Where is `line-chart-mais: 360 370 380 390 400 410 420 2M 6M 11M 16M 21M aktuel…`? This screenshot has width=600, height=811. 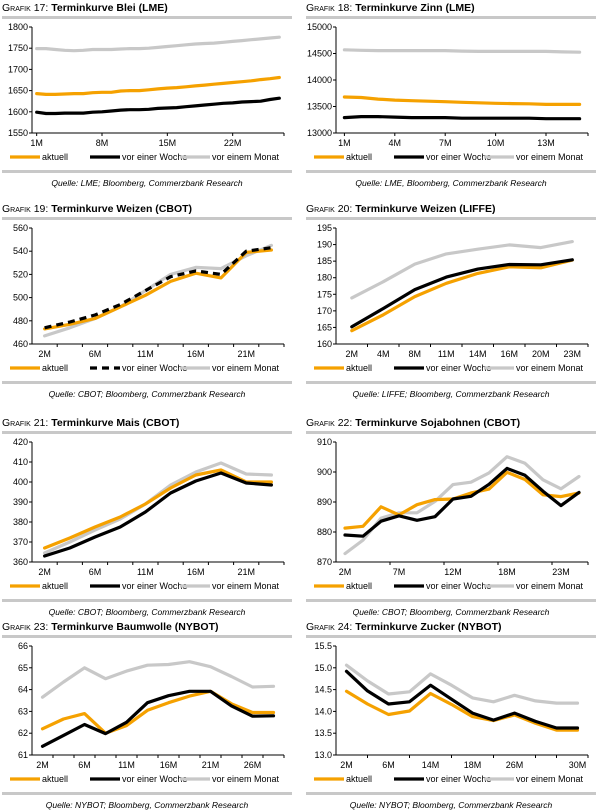 line-chart-mais: 360 370 380 390 400 410 420 2M 6M 11M 16M 21M aktuel… is located at coordinates (147, 514).